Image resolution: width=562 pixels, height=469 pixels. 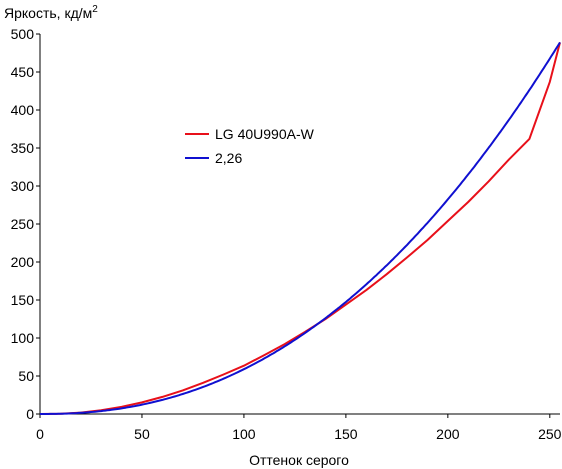 I want to click on legend-label-measured: LG 40U990A-W, so click(x=264, y=134).